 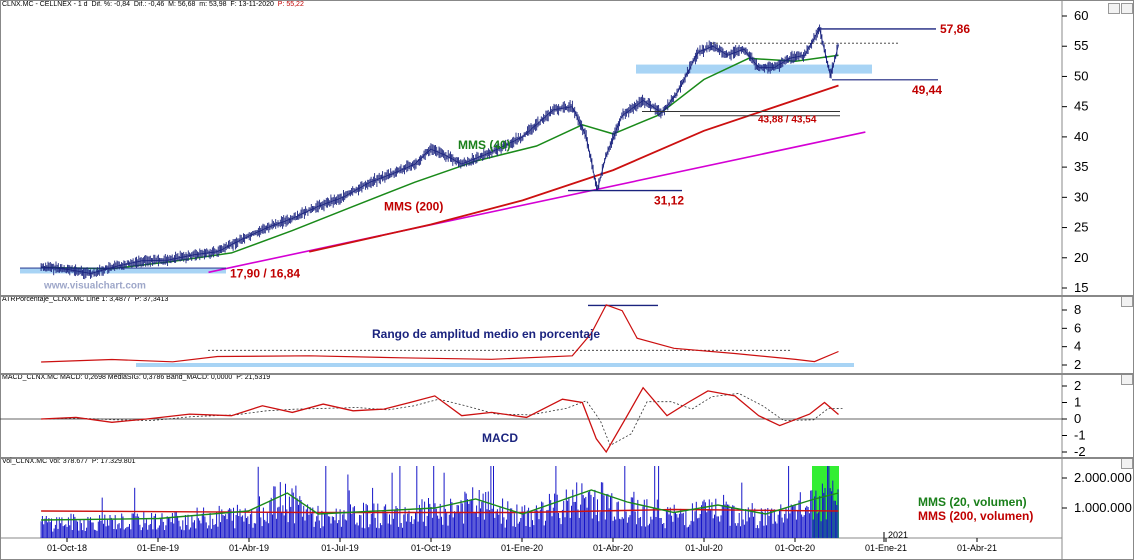 What do you see at coordinates (66, 299) in the screenshot?
I see `atr-header-text: ATRPorcentaje_CLNX.MC Line 1: 3,4877` at bounding box center [66, 299].